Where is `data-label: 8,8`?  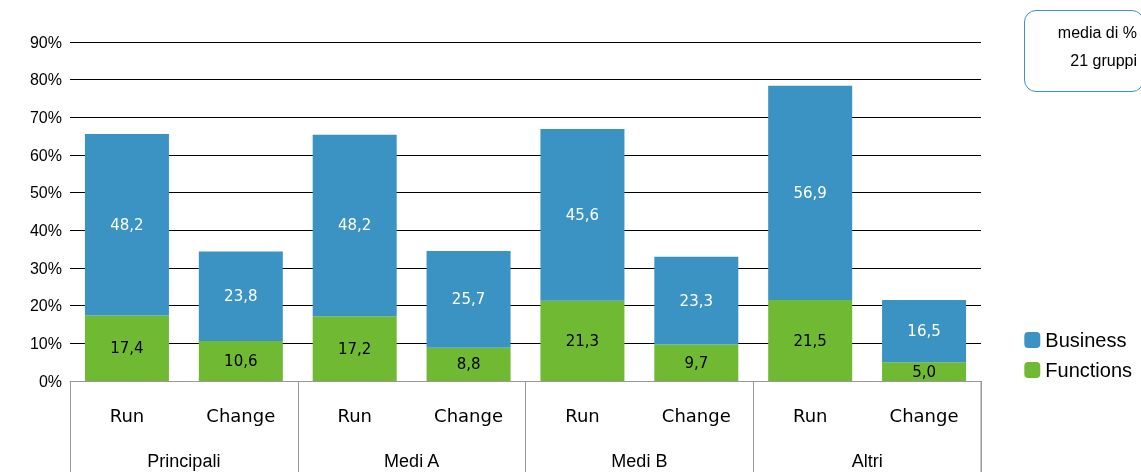 data-label: 8,8 is located at coordinates (468, 364).